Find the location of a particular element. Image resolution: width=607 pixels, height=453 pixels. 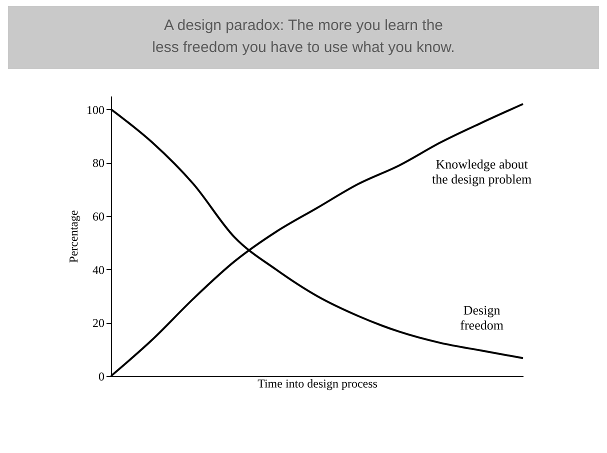

series-label: Knowledge about the design problem is located at coordinates (482, 171).